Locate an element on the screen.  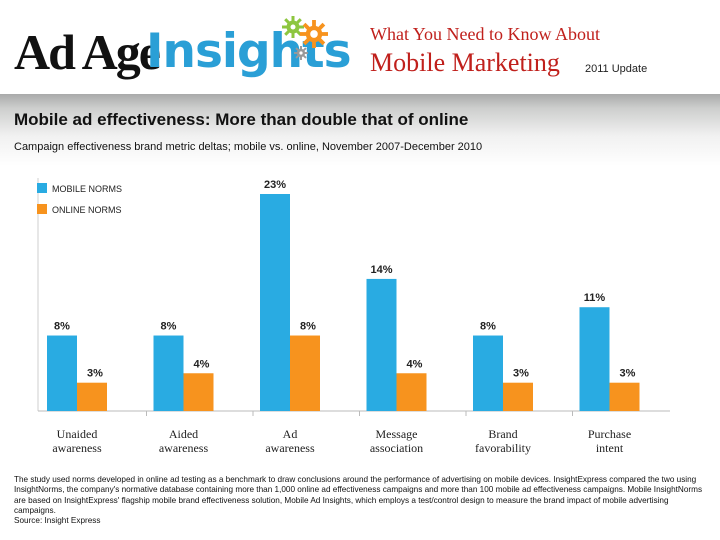
mobile-data-label: 14% is located at coordinates (381, 270).